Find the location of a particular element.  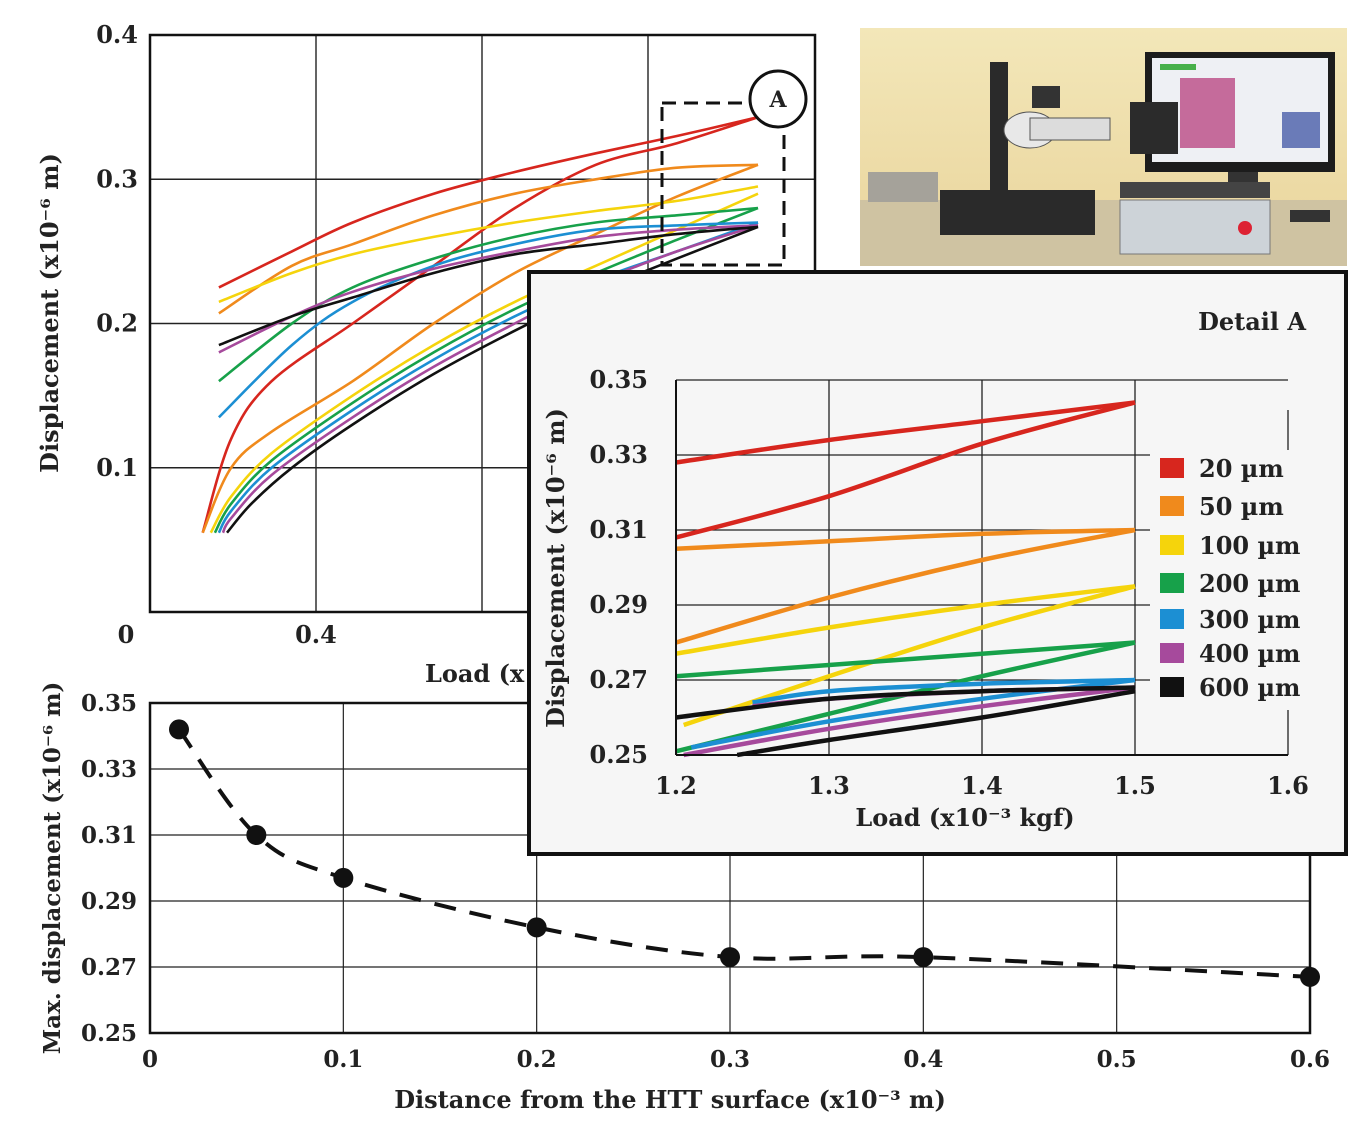

detail-y-tick-label: 0.31 is located at coordinates (619, 529).